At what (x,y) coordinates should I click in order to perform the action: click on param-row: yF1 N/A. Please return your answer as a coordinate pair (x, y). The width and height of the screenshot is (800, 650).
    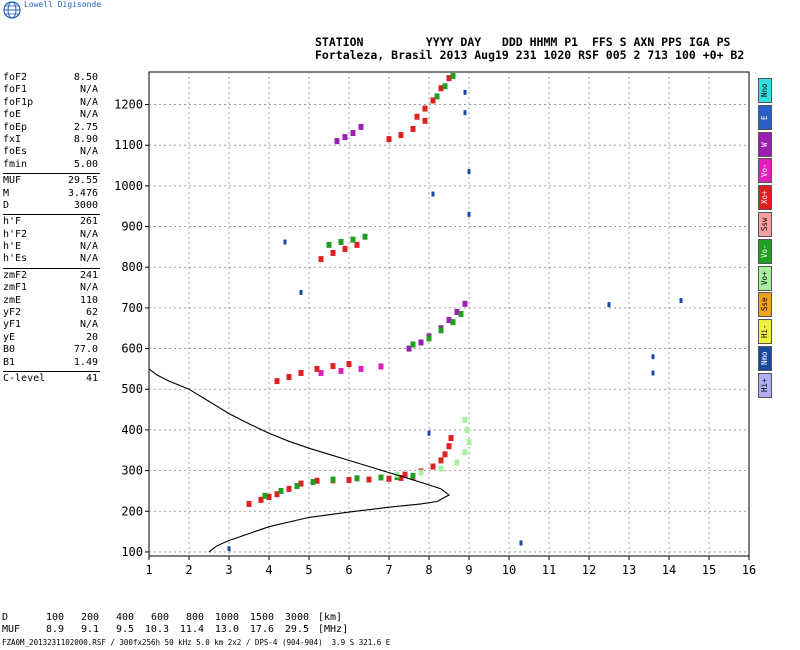
    Looking at the image, I should click on (50, 325).